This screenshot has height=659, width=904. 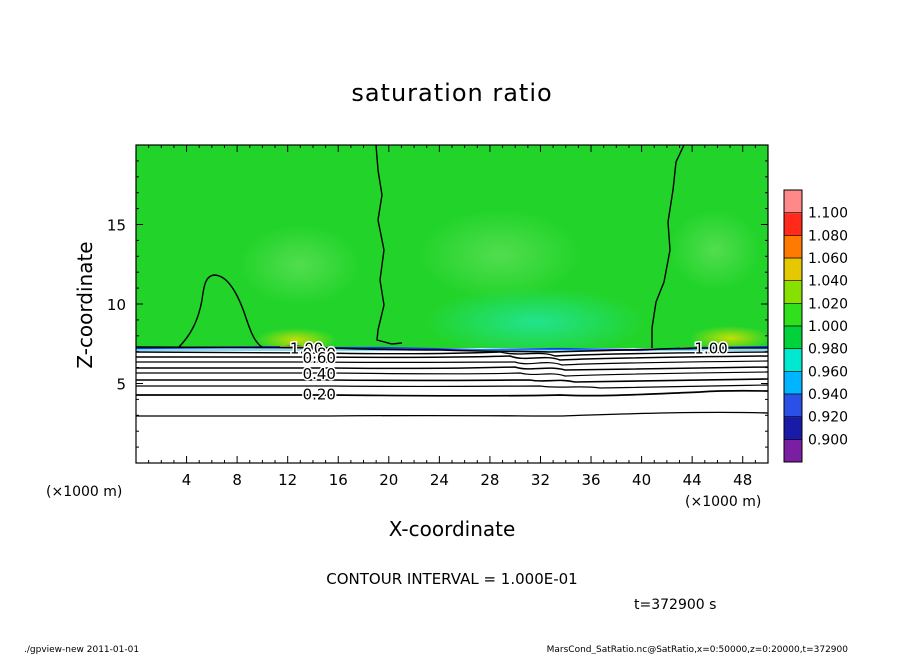 I want to click on colorbar-label: 1.040, so click(x=828, y=282).